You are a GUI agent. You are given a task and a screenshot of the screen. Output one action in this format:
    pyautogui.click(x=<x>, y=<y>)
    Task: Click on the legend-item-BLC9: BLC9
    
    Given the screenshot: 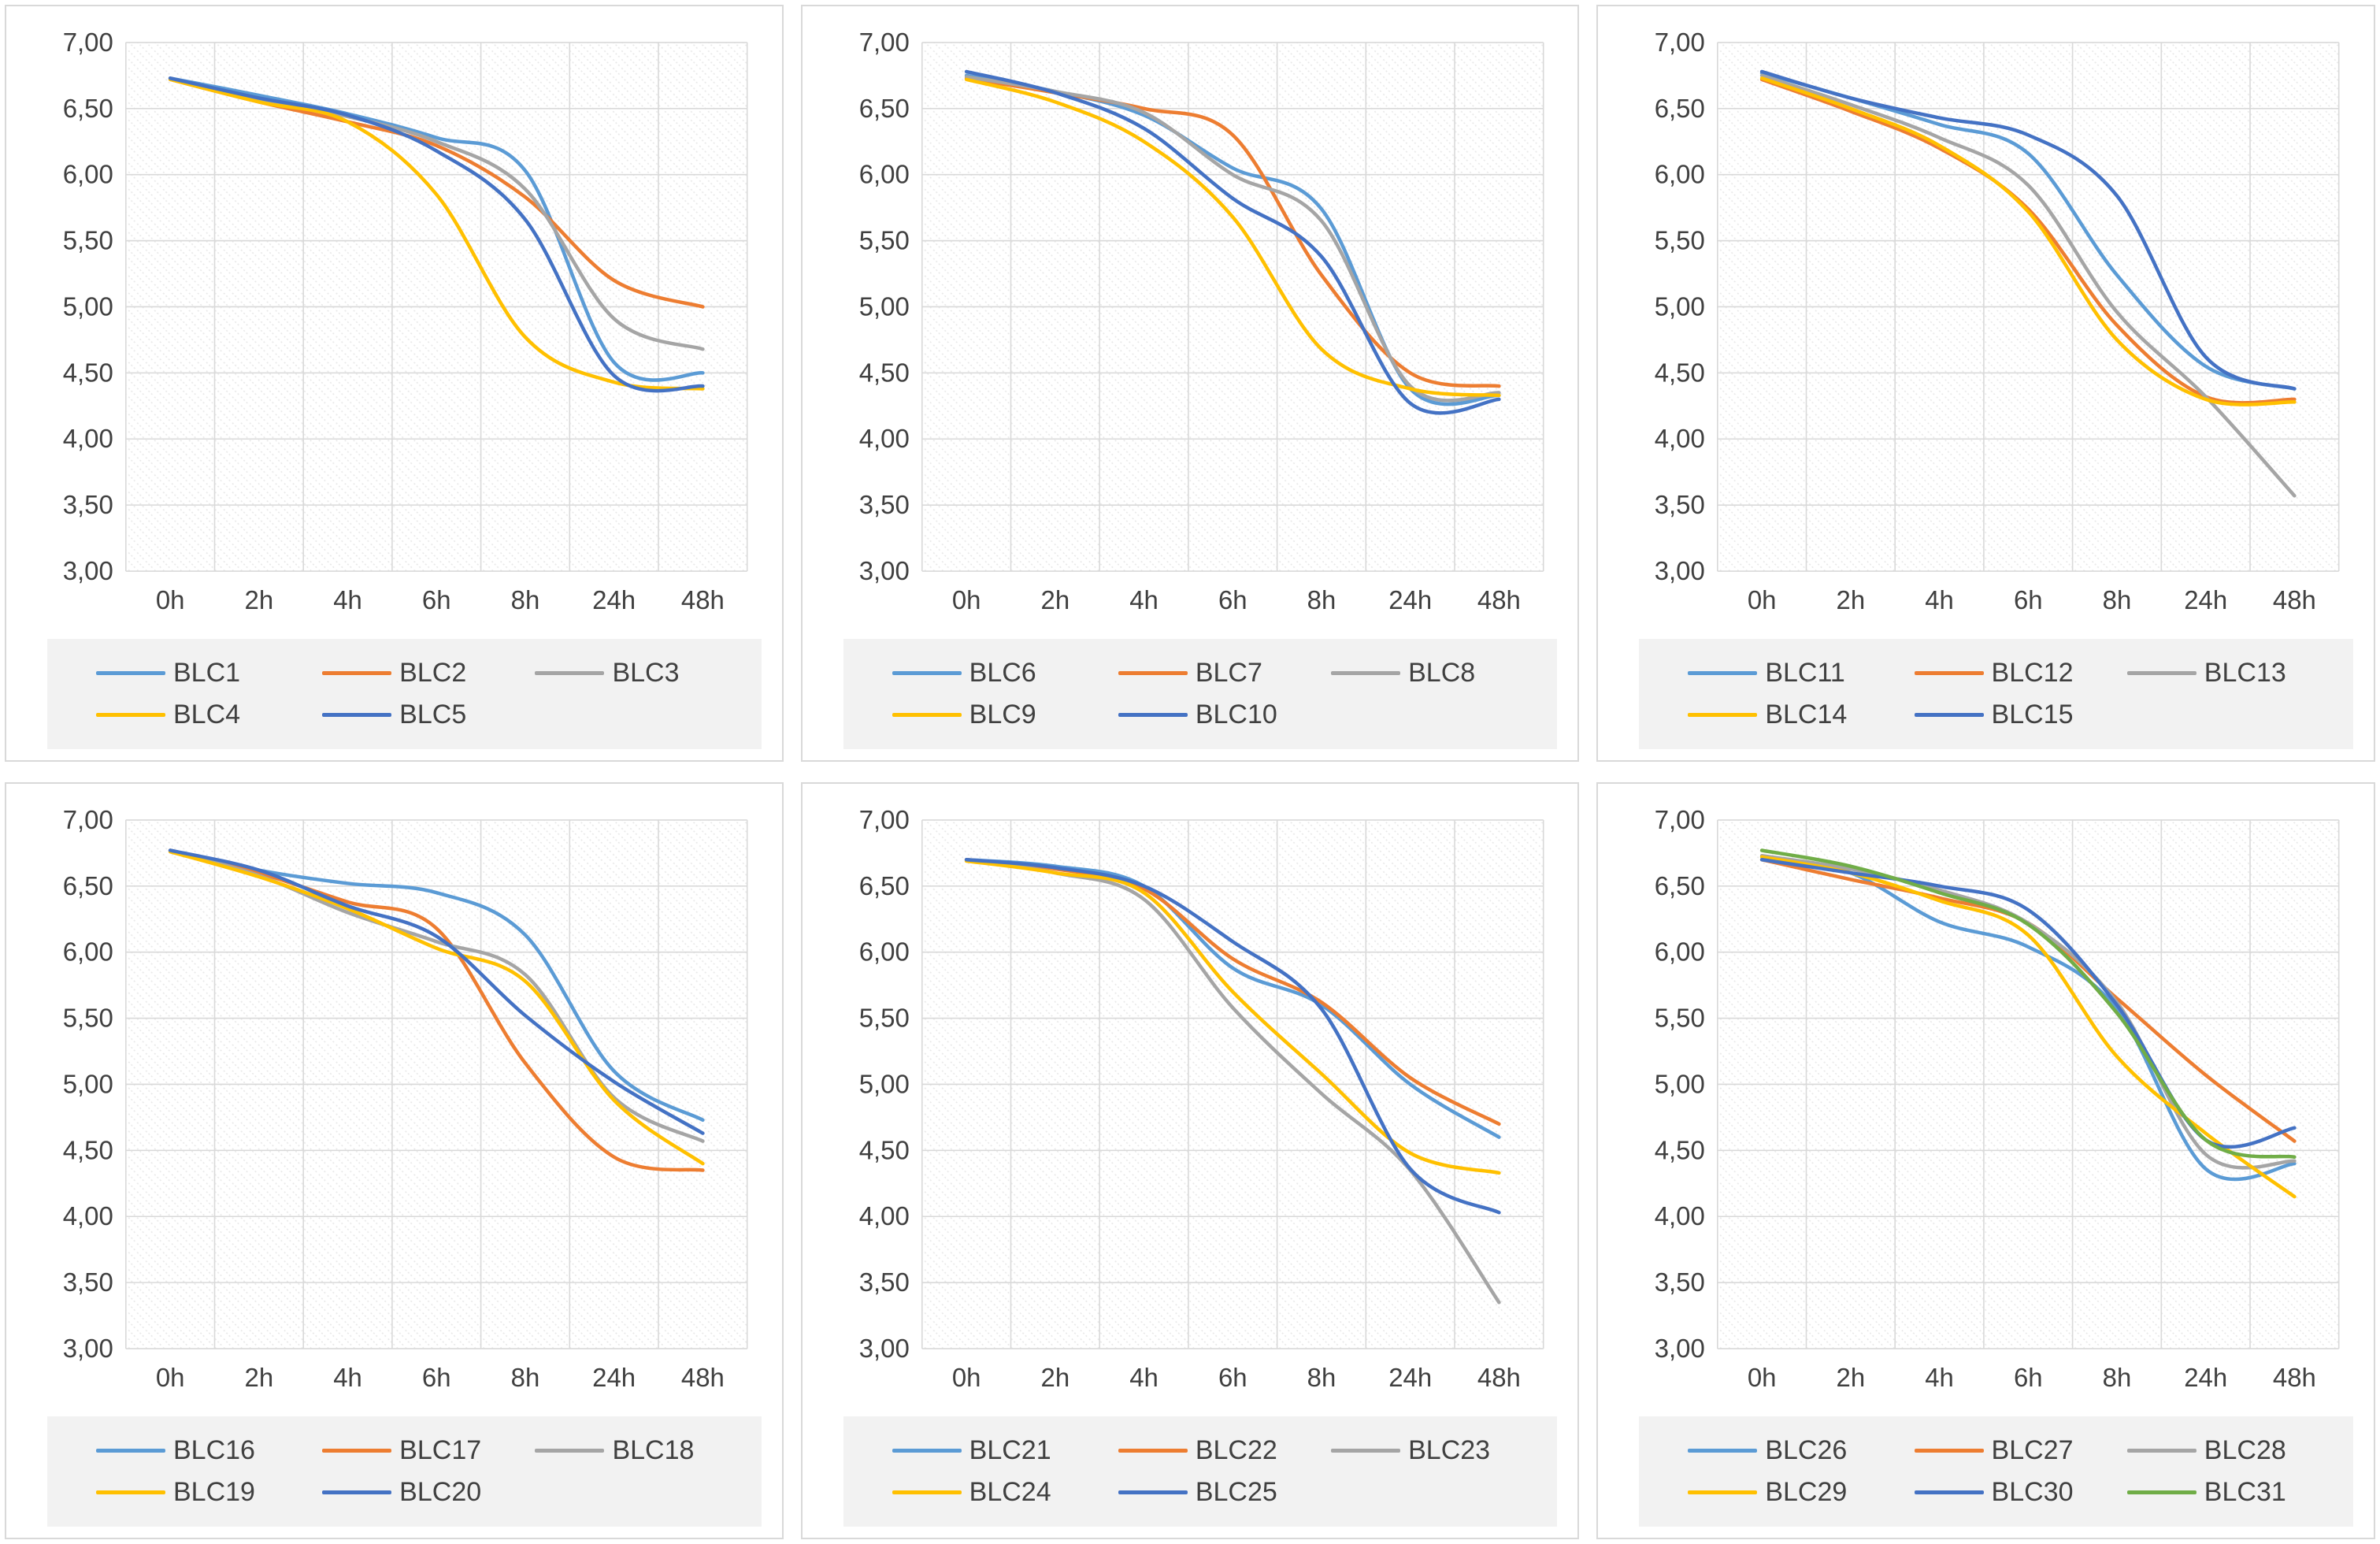 What is the action you would take?
    pyautogui.click(x=1005, y=714)
    